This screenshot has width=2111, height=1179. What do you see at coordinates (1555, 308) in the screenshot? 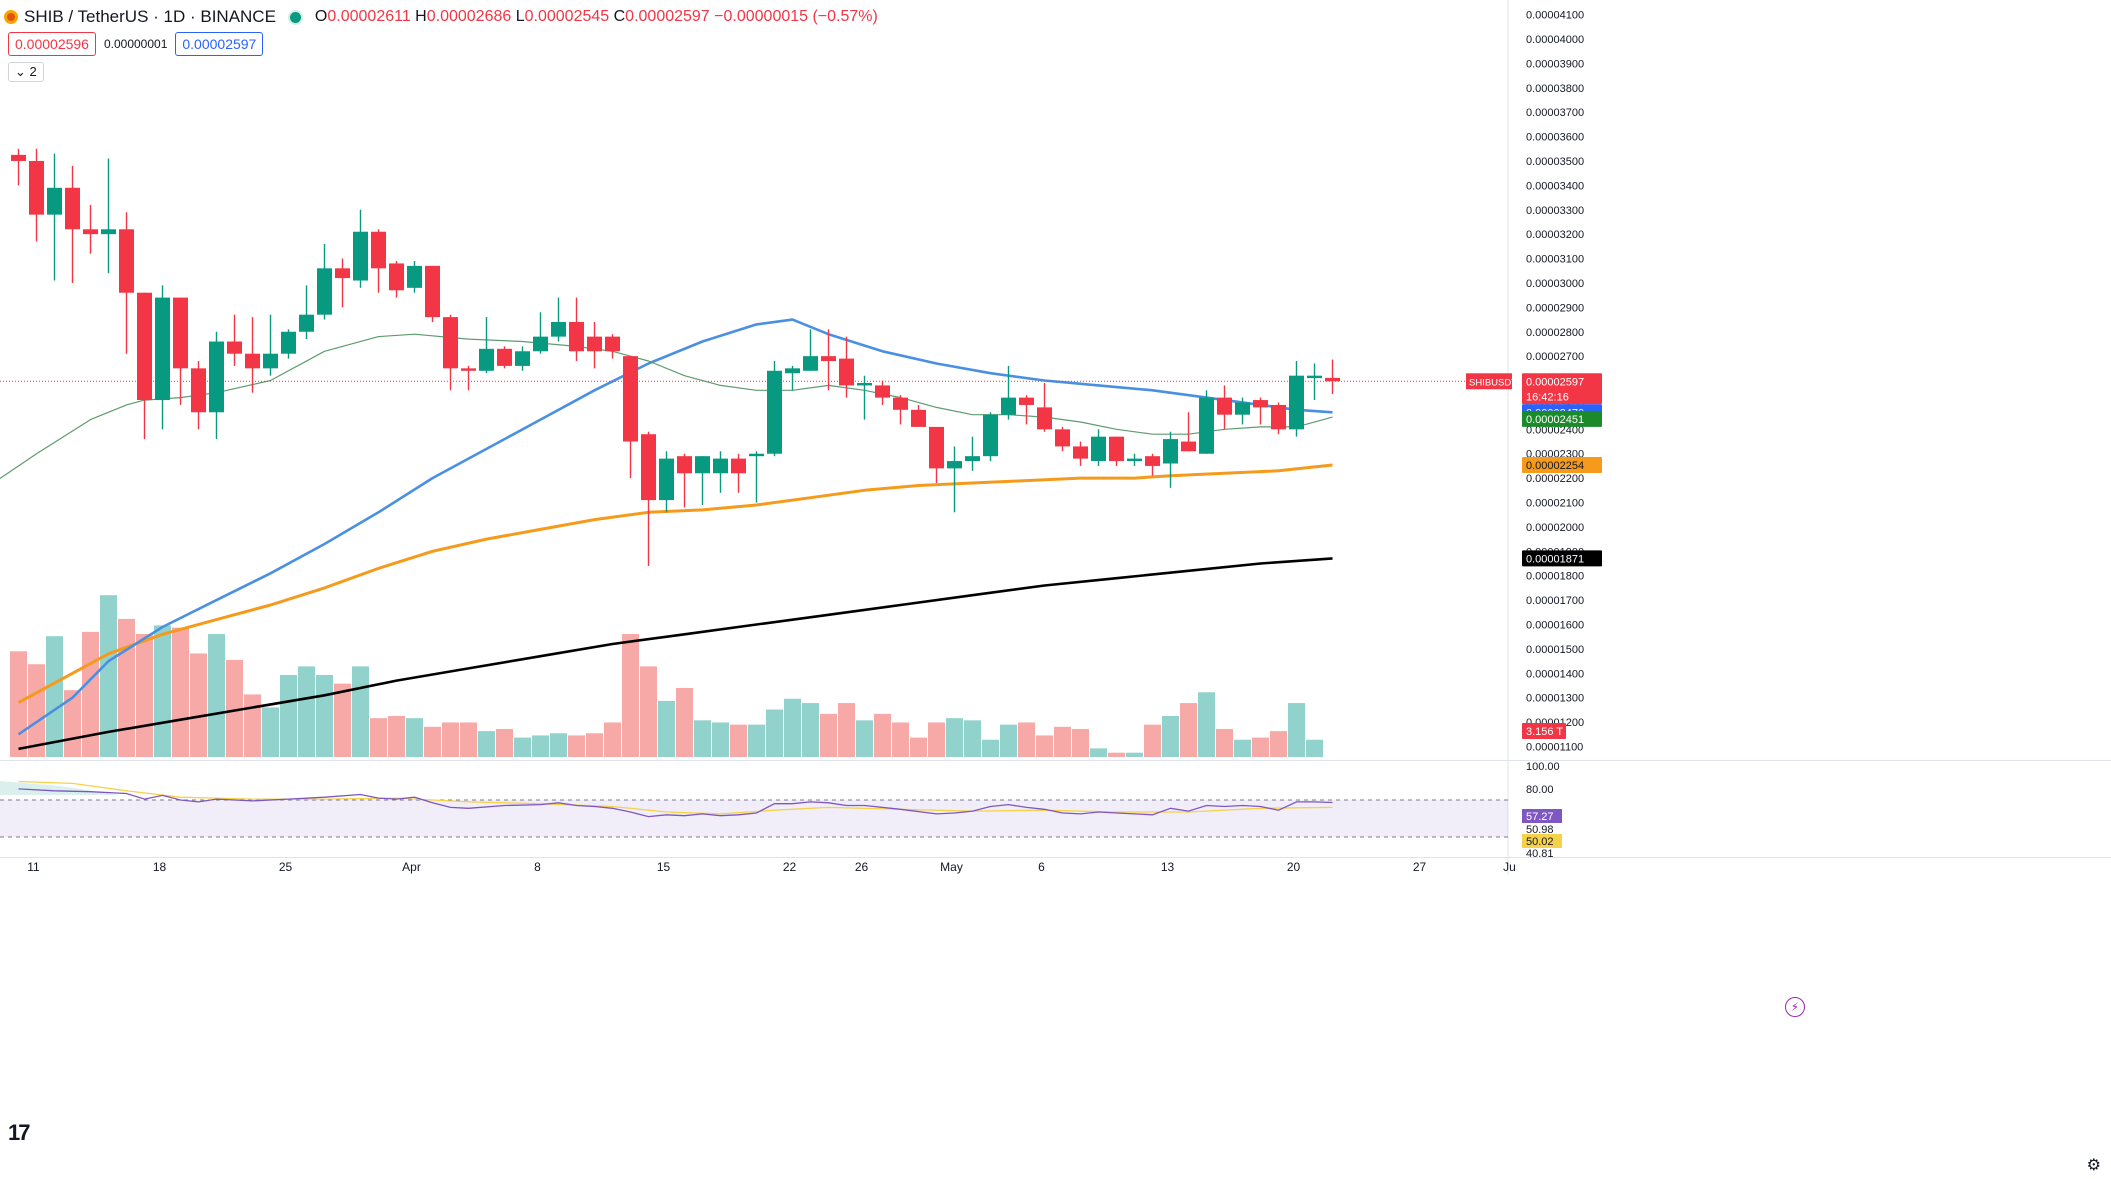
I see `price-tick-label: 0.00002900` at bounding box center [1555, 308].